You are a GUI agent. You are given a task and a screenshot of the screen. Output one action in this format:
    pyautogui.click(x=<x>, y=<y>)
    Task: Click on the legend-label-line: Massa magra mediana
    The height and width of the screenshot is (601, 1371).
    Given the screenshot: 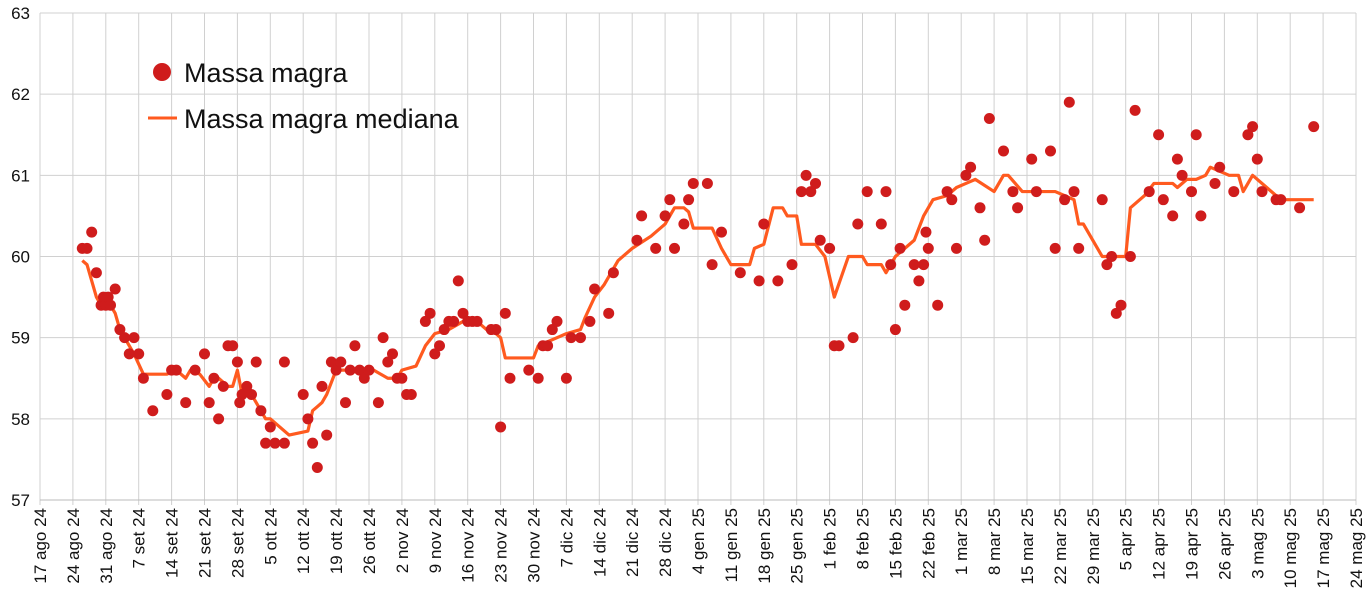 What is the action you would take?
    pyautogui.click(x=322, y=119)
    